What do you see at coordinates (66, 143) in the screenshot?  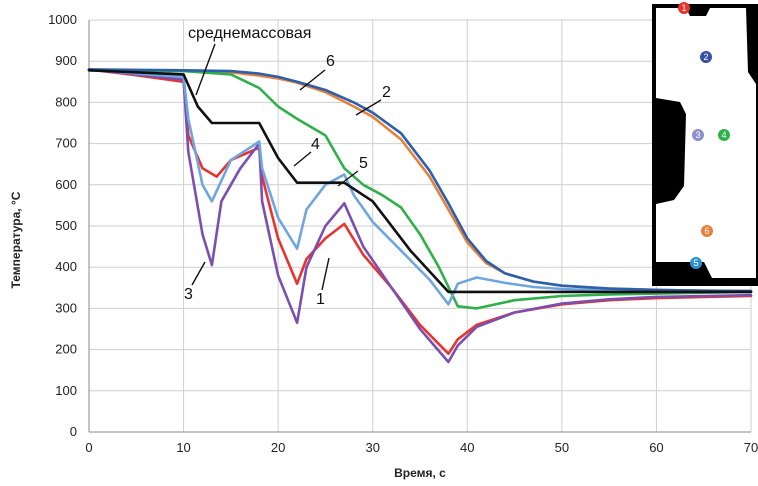 I see `y-tick-label: 700` at bounding box center [66, 143].